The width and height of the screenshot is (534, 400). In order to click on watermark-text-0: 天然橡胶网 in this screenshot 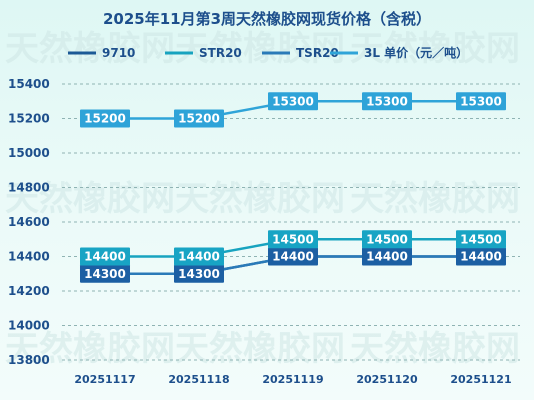, I will do `click(90, 49)`.